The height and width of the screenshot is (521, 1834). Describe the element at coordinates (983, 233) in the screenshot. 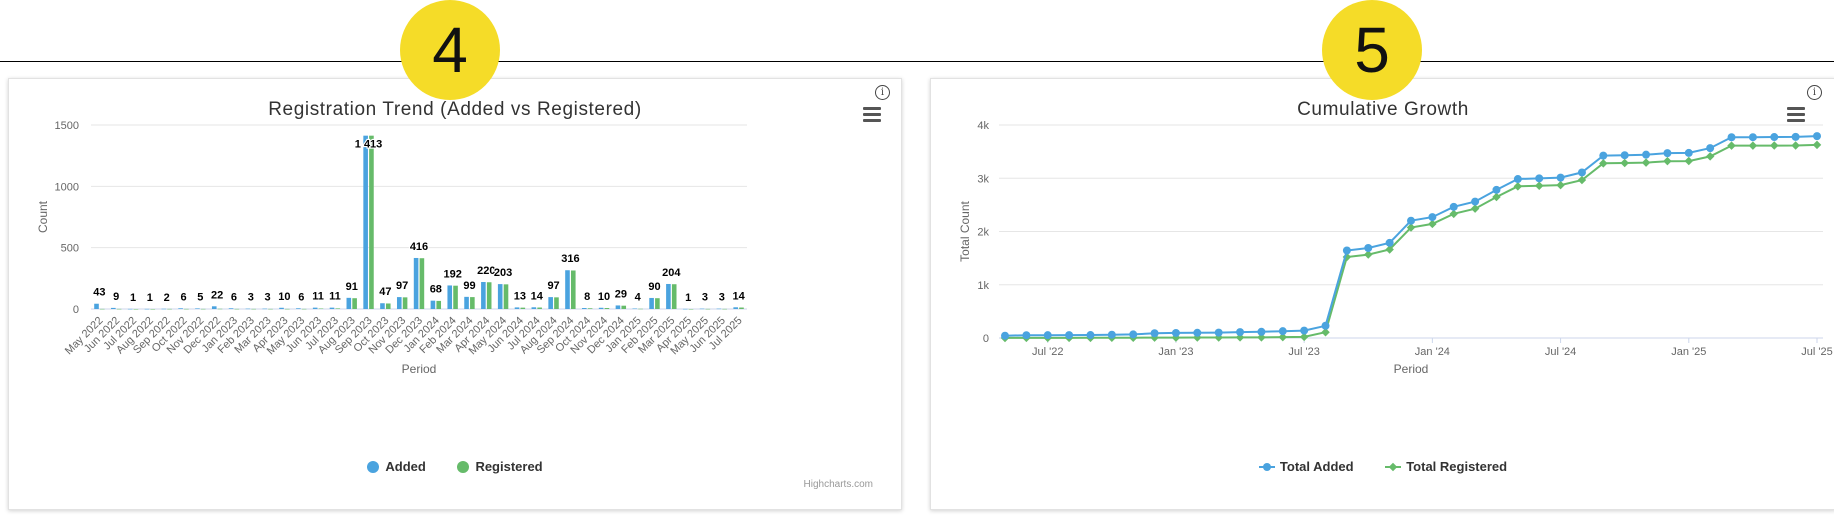

I see `y-tick-label: 2k` at that location.